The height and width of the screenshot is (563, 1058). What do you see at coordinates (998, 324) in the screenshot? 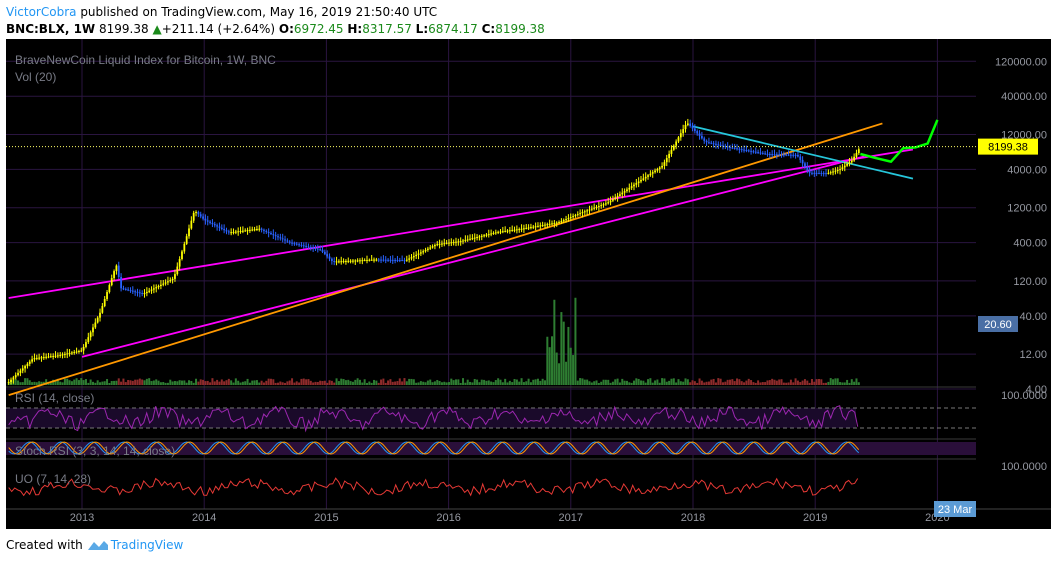
I see `volume-value-badge` at bounding box center [998, 324].